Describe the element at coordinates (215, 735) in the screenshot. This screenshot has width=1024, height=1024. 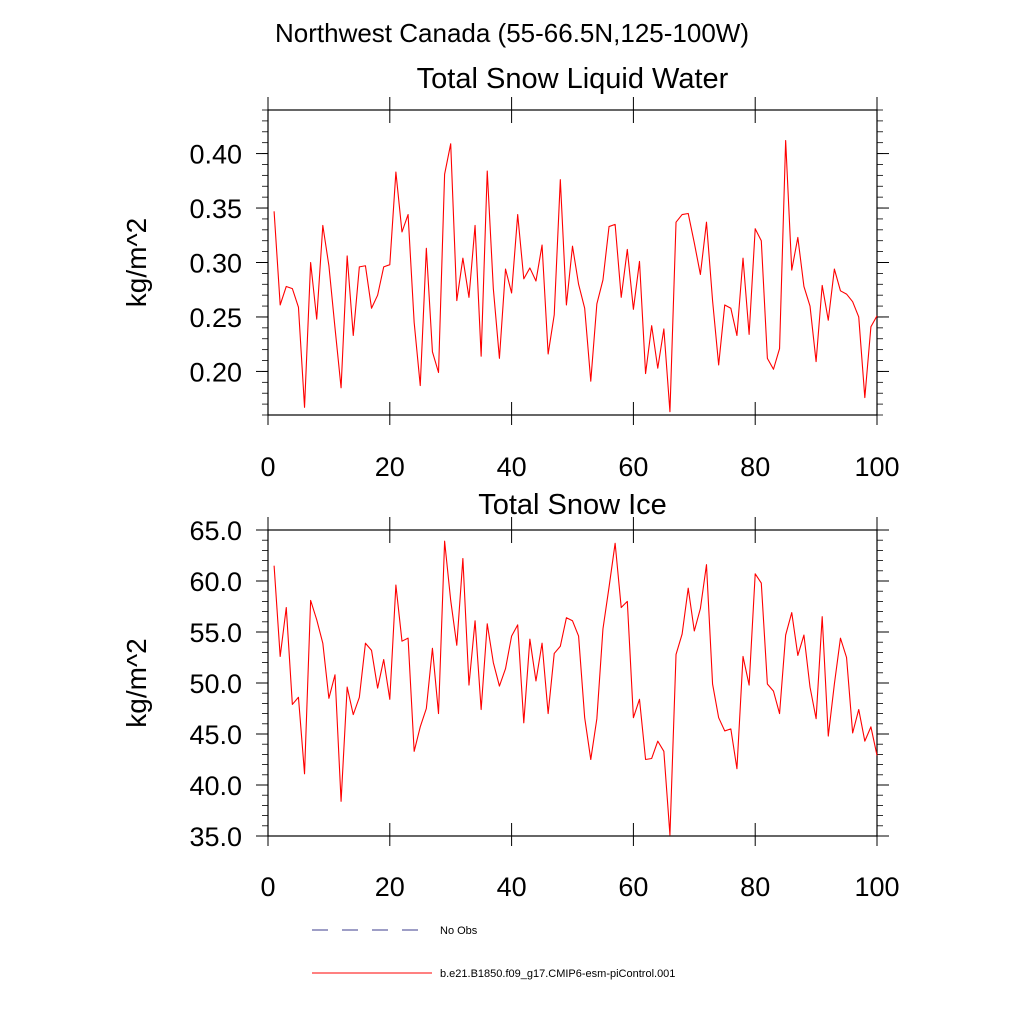
I see `y-tick-label: 45.0` at that location.